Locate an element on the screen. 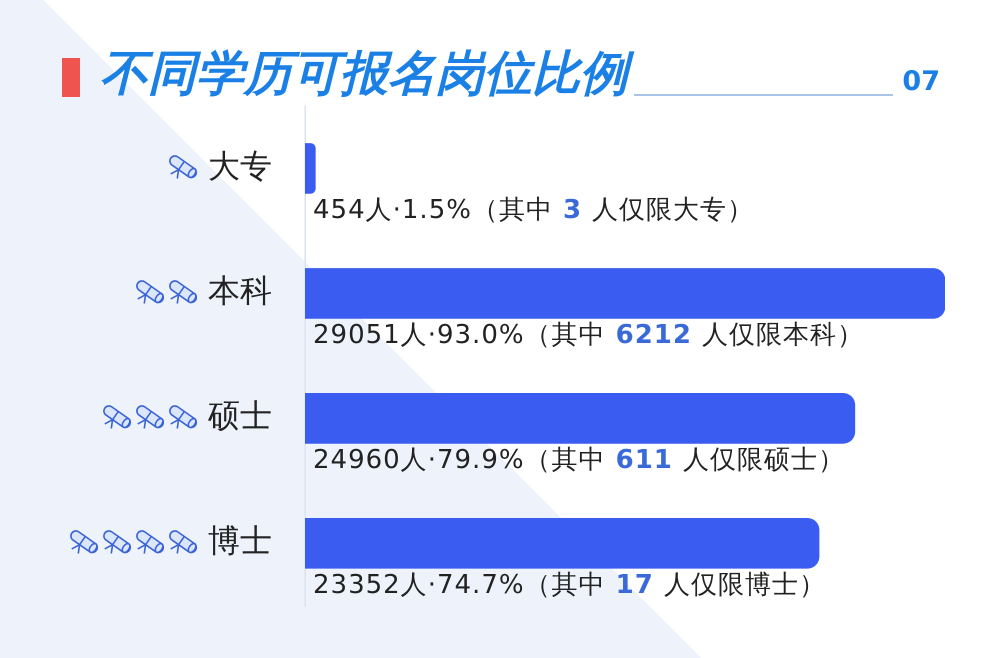 The width and height of the screenshot is (996, 658). y-tick-label: 博士 is located at coordinates (240, 541).